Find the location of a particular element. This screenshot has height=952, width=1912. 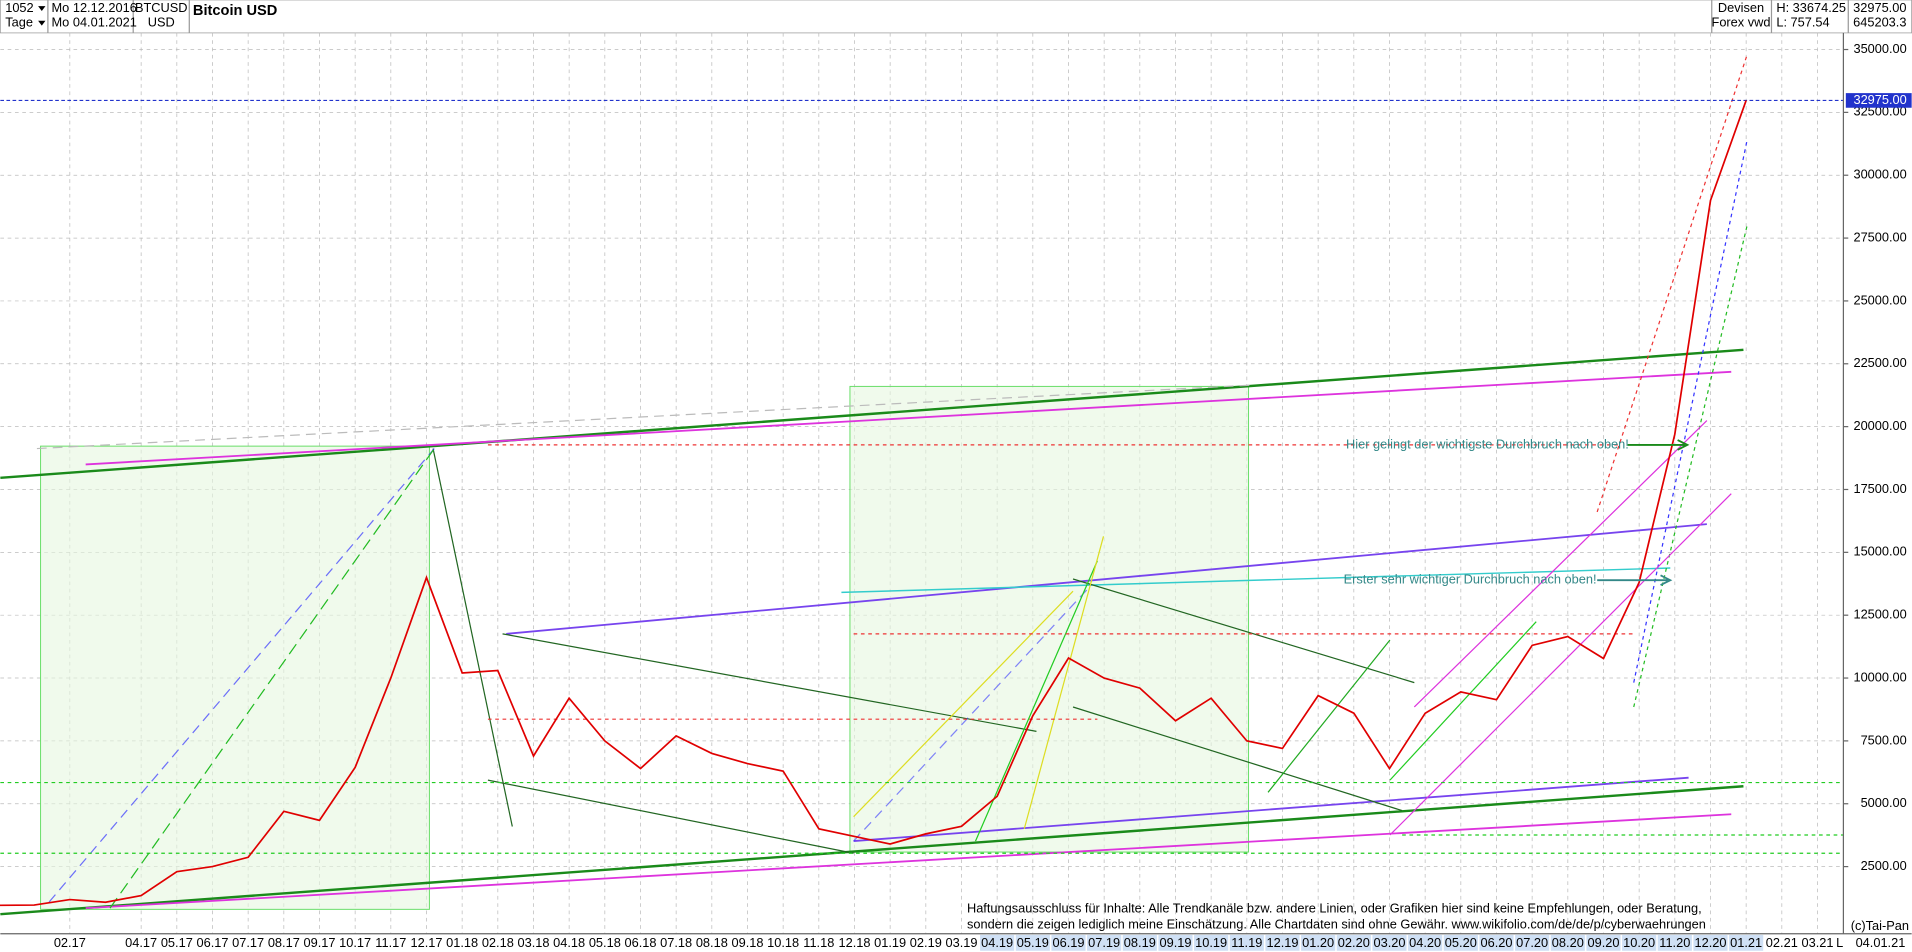

end-date: Mo 04.01.2021 is located at coordinates (94, 22).